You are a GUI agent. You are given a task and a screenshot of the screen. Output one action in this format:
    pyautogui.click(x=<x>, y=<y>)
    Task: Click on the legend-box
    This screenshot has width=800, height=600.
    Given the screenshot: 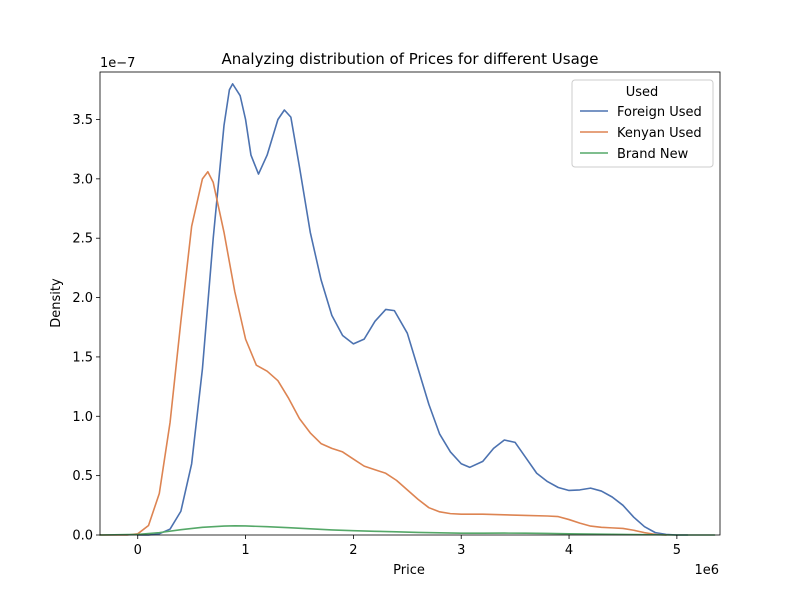 What is the action you would take?
    pyautogui.click(x=642, y=123)
    